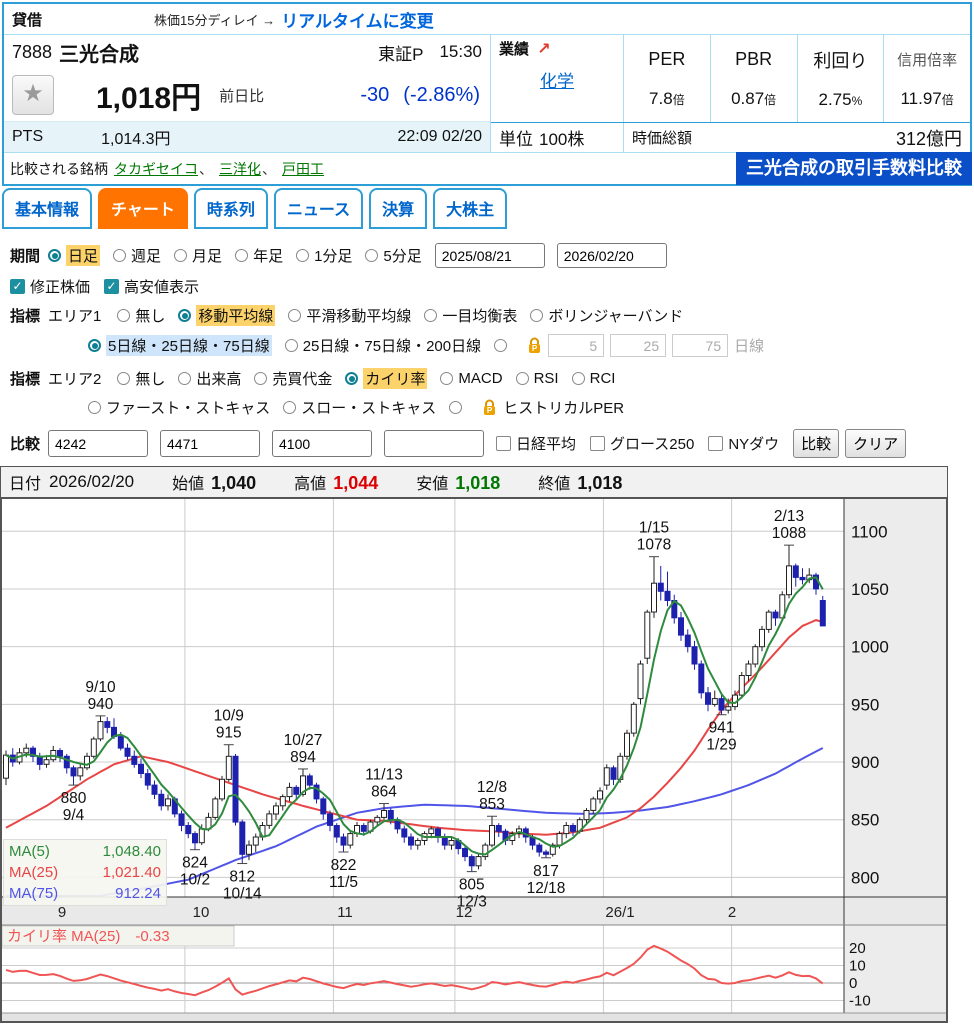 The image size is (974, 1026). Describe the element at coordinates (471, 378) in the screenshot. I see `radio-ind2-macd: MACD` at that location.